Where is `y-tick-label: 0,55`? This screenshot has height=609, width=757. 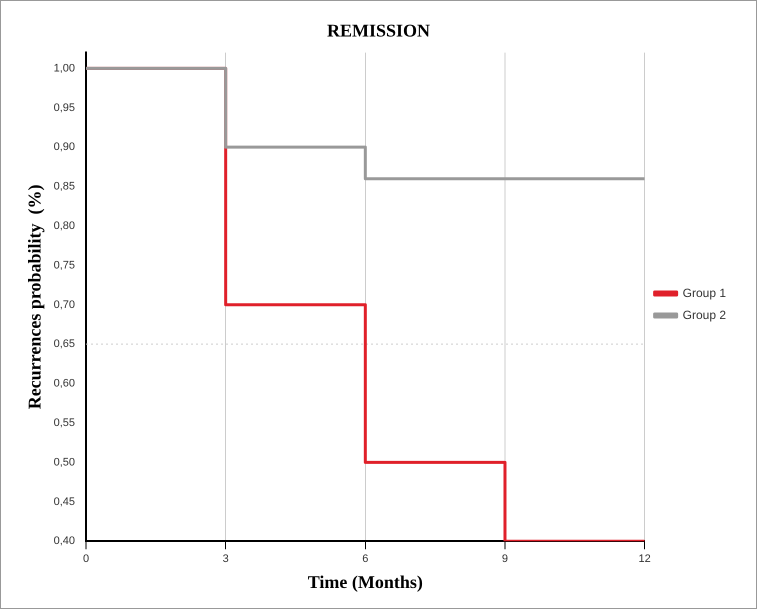
y-tick-label: 0,55 is located at coordinates (65, 423).